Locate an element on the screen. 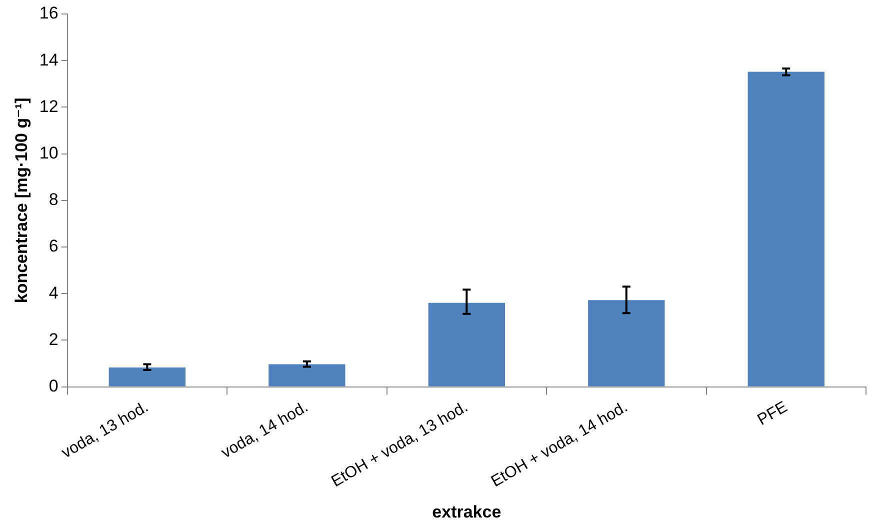  y-tick-label: 8 is located at coordinates (53, 200).